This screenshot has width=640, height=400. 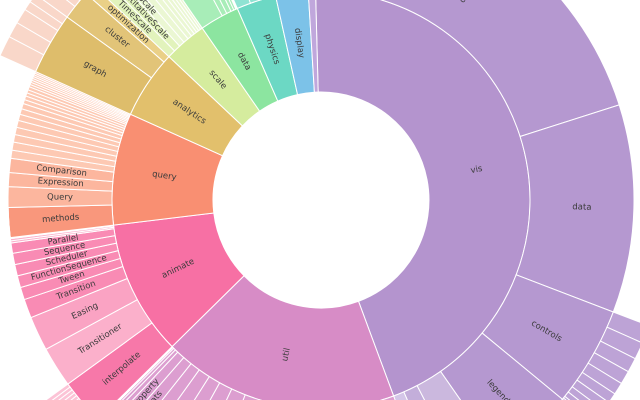 I want to click on segment-legend, so click(x=501, y=366).